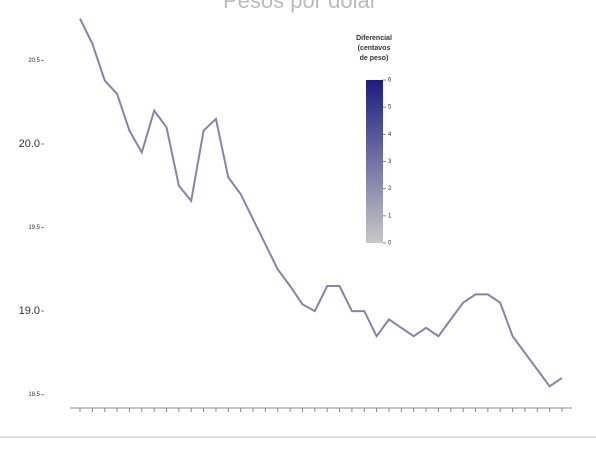 This screenshot has height=456, width=596. Describe the element at coordinates (390, 81) in the screenshot. I see `colorbar-tick-label: 6` at that location.